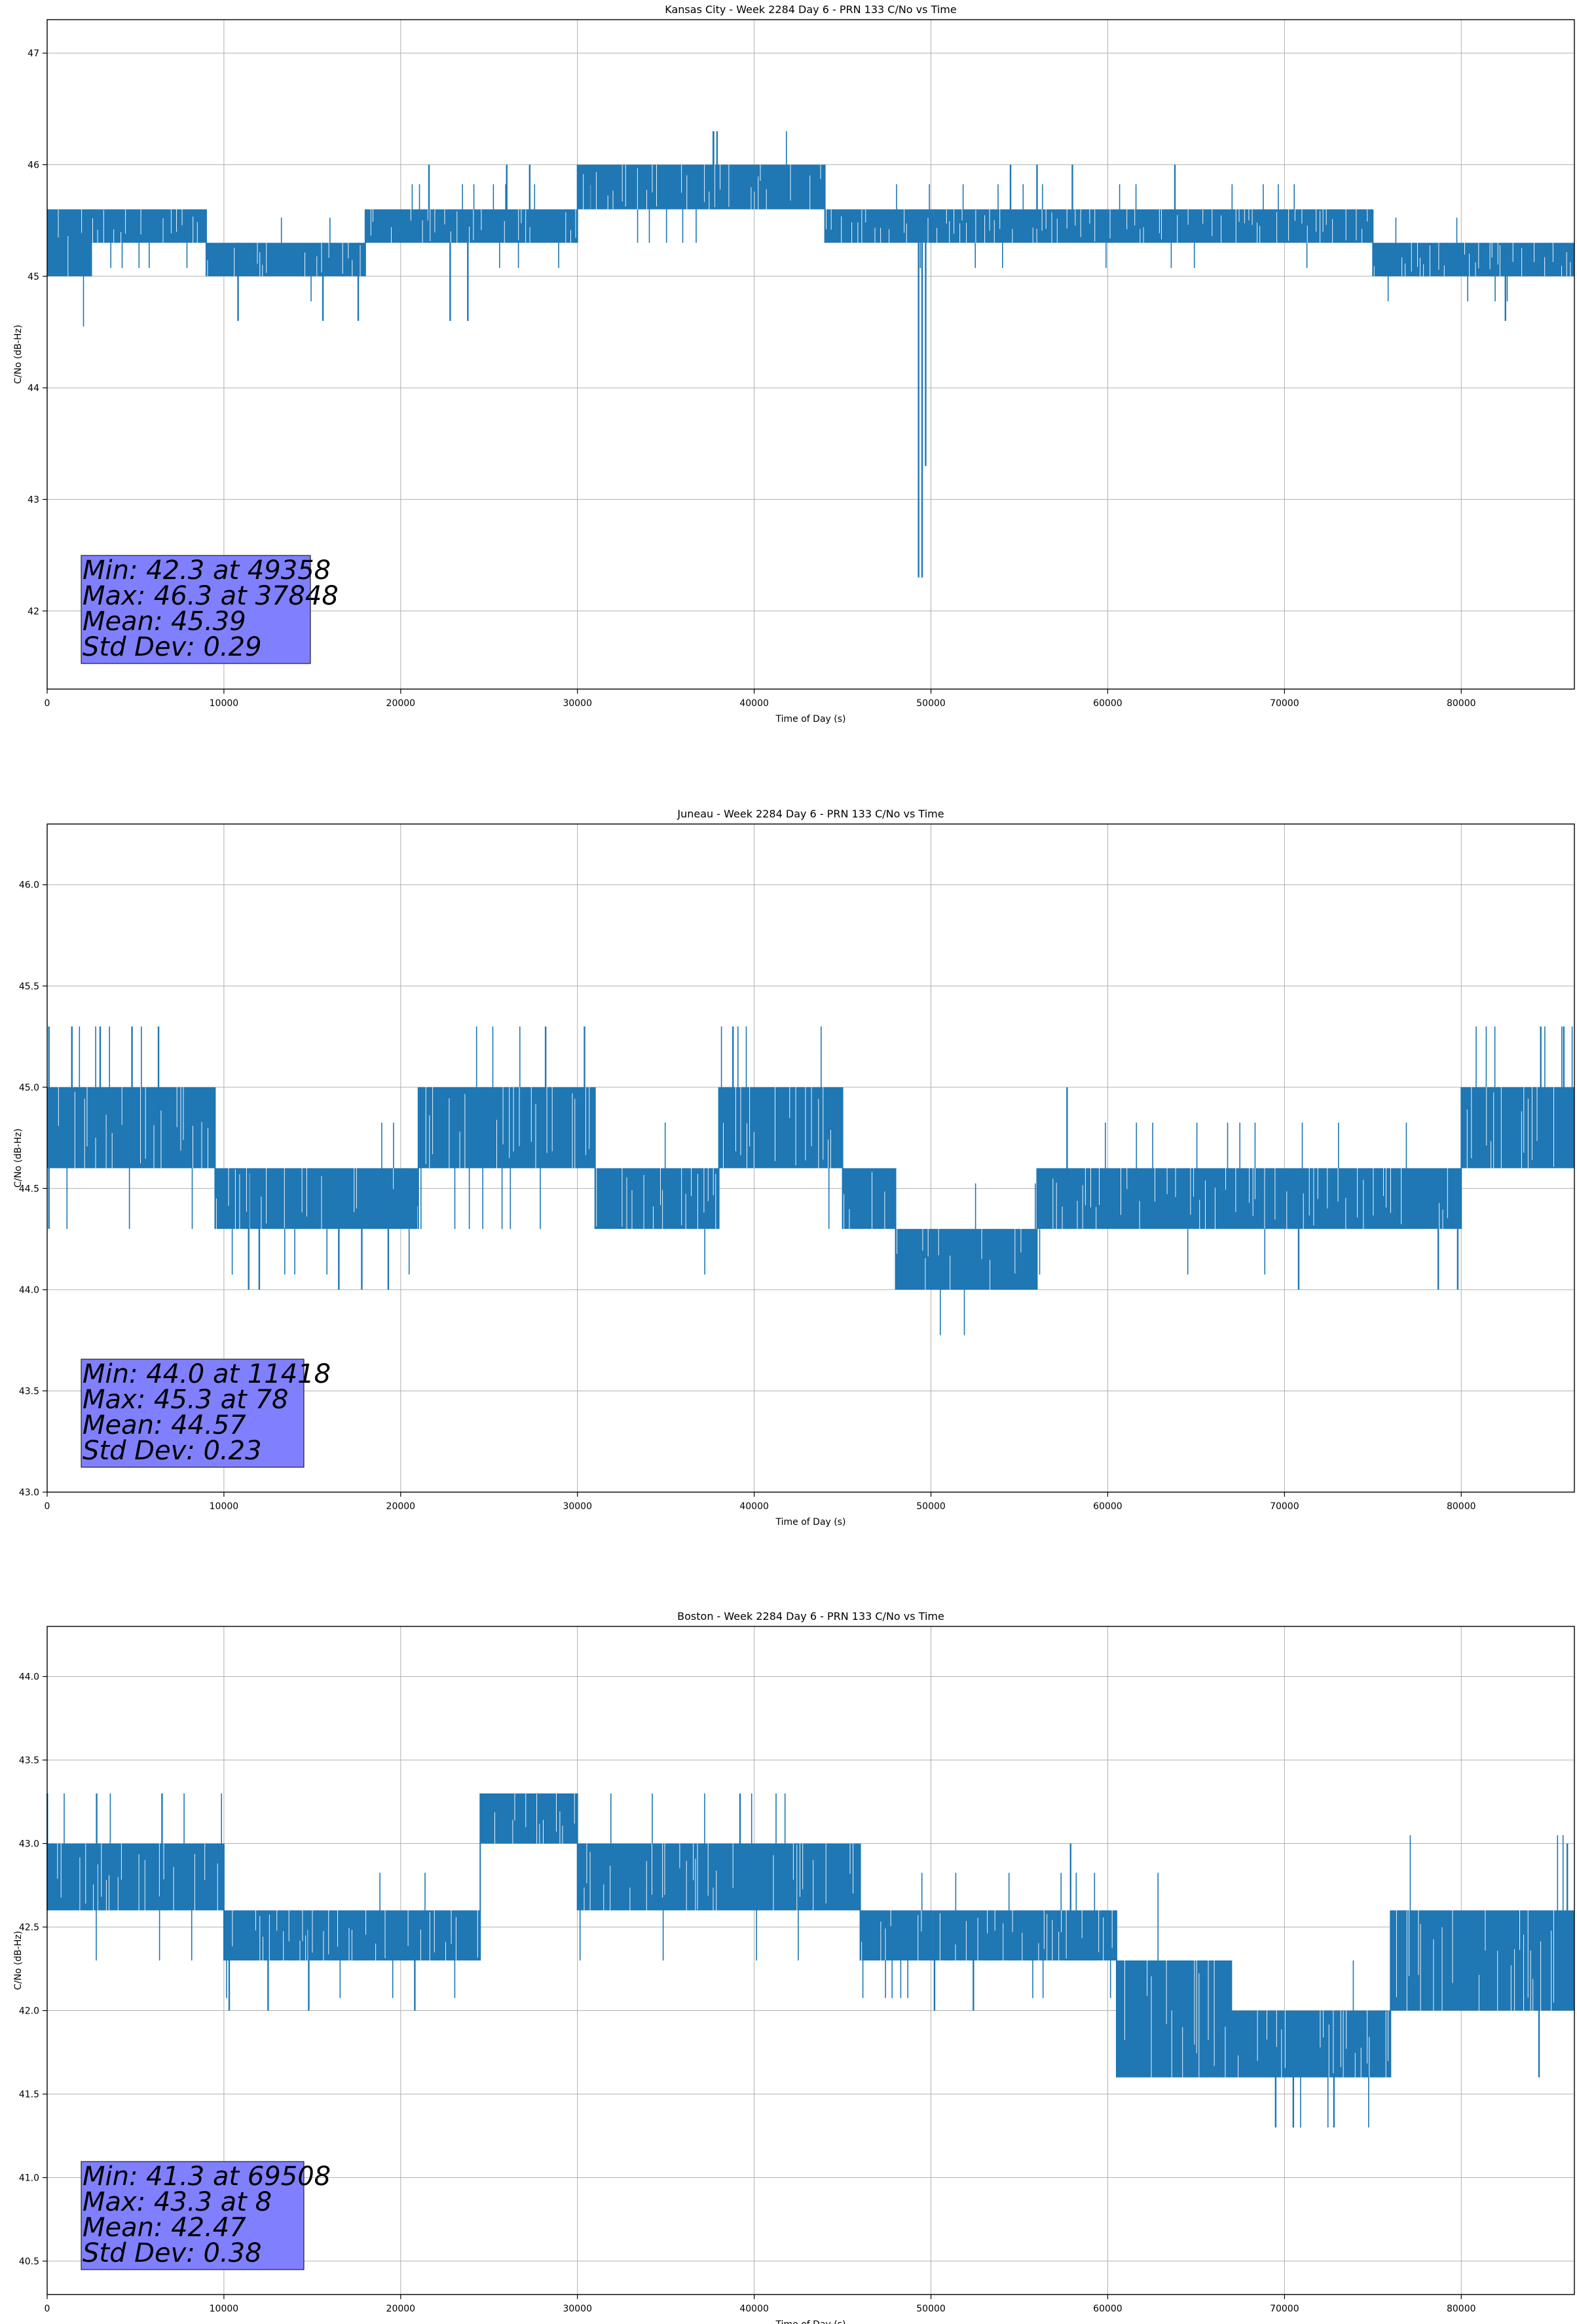 The width and height of the screenshot is (1577, 2324). I want to click on y-tick-label: 45.5, so click(29, 986).